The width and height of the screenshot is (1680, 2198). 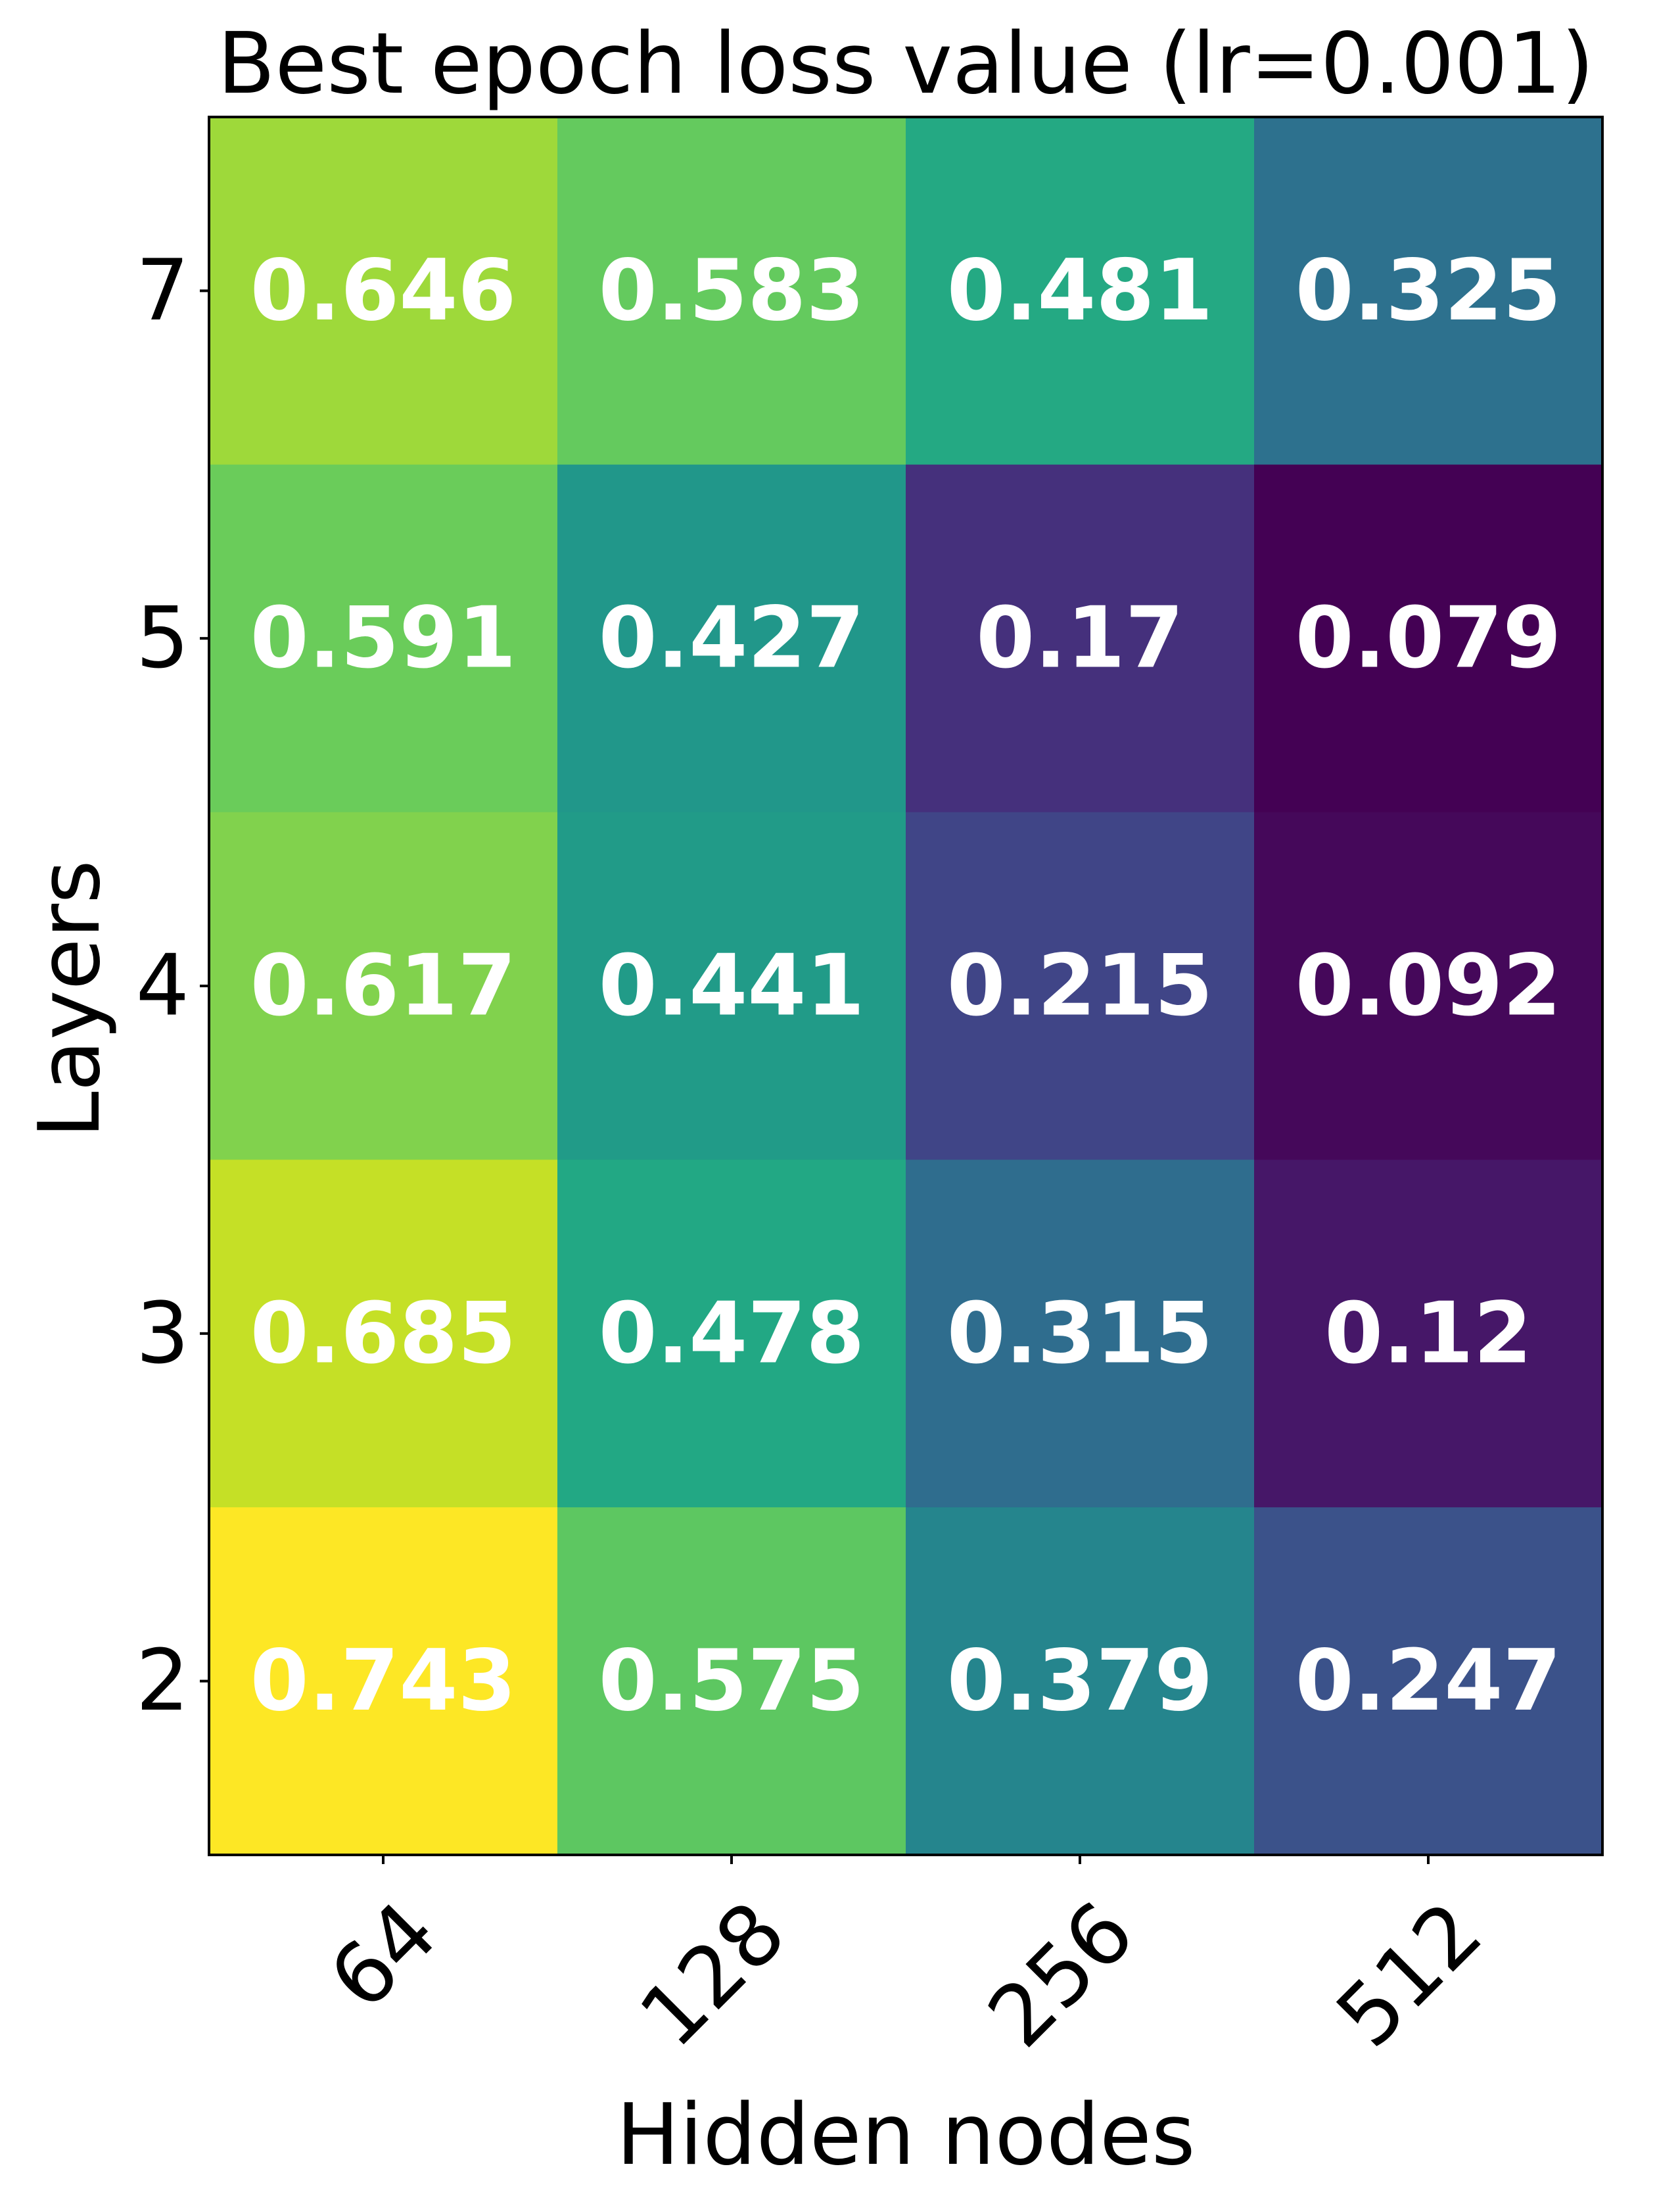 I want to click on y-axis-label: Layers, so click(x=70, y=999).